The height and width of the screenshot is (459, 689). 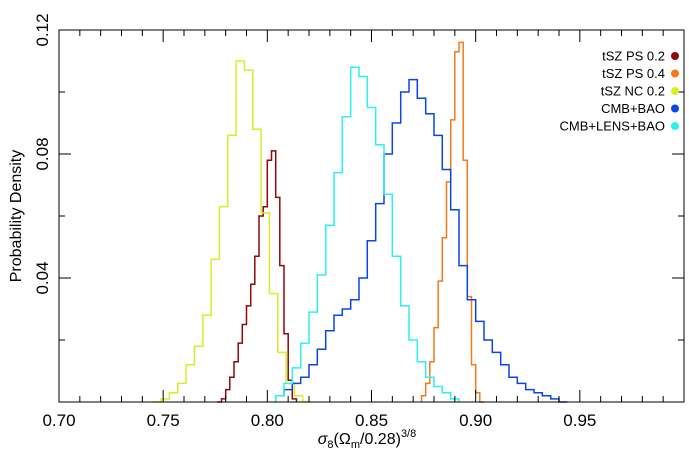 I want to click on x-tick-label: 0.90, so click(x=475, y=420).